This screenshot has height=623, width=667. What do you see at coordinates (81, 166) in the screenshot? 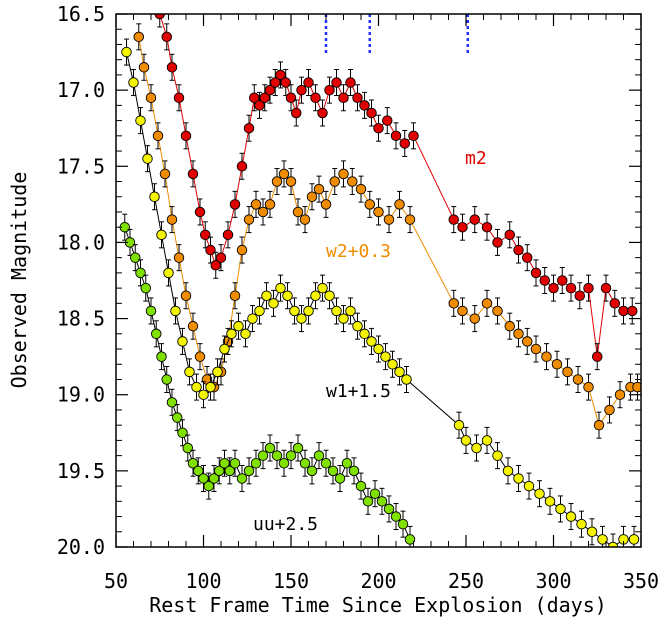
I see `y-tick-label: 17.5` at bounding box center [81, 166].